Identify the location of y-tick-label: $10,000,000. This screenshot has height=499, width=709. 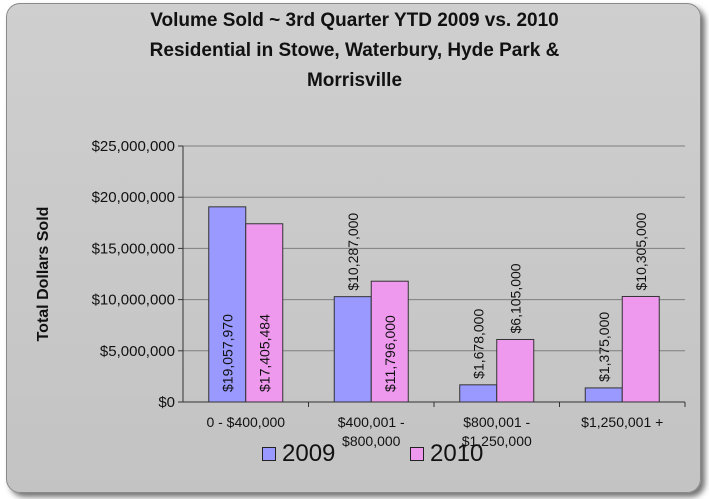
(133, 300).